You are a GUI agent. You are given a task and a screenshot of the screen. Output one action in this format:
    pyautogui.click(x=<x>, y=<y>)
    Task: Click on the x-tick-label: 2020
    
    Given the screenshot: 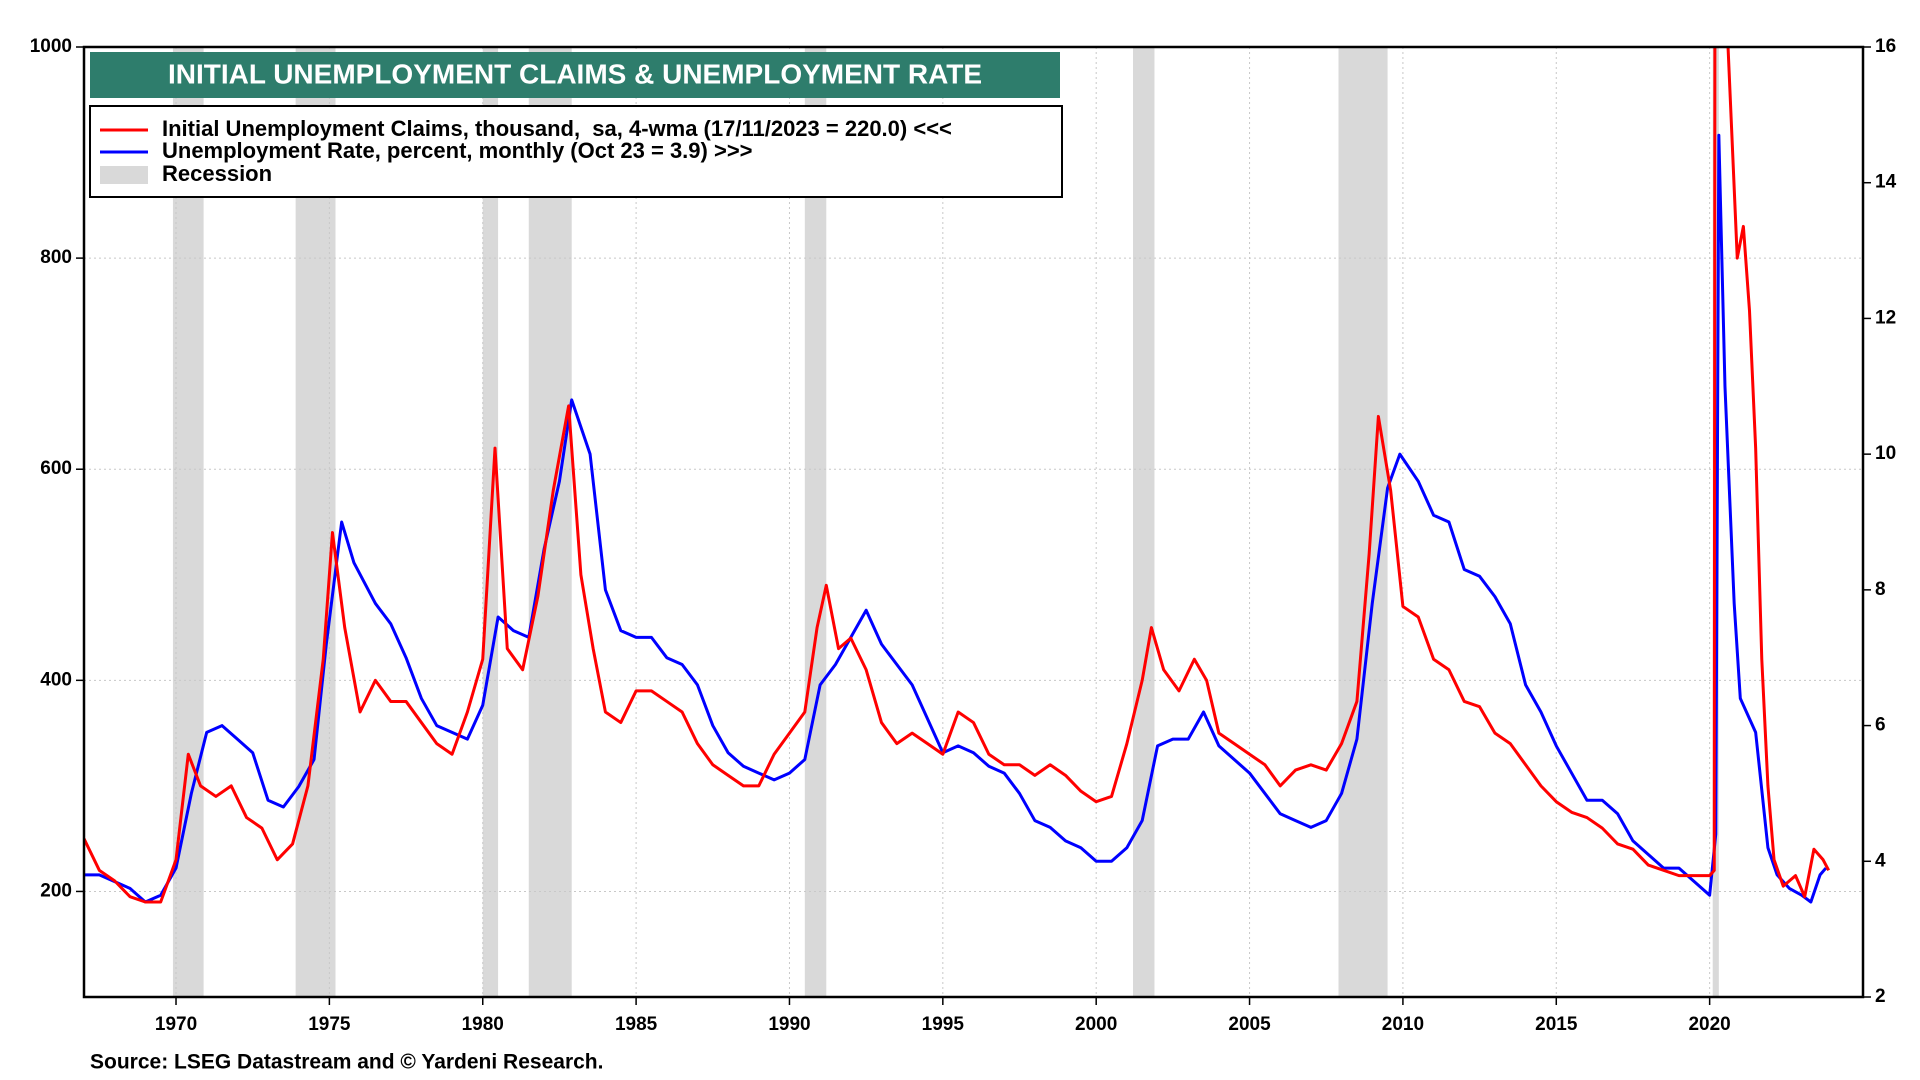 What is the action you would take?
    pyautogui.click(x=1709, y=1024)
    